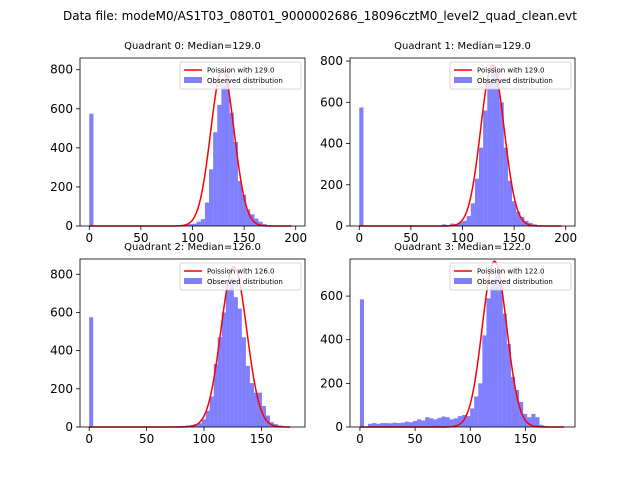 This screenshot has height=480, width=640. What do you see at coordinates (61, 351) in the screenshot?
I see `y-tick-label: 400` at bounding box center [61, 351].